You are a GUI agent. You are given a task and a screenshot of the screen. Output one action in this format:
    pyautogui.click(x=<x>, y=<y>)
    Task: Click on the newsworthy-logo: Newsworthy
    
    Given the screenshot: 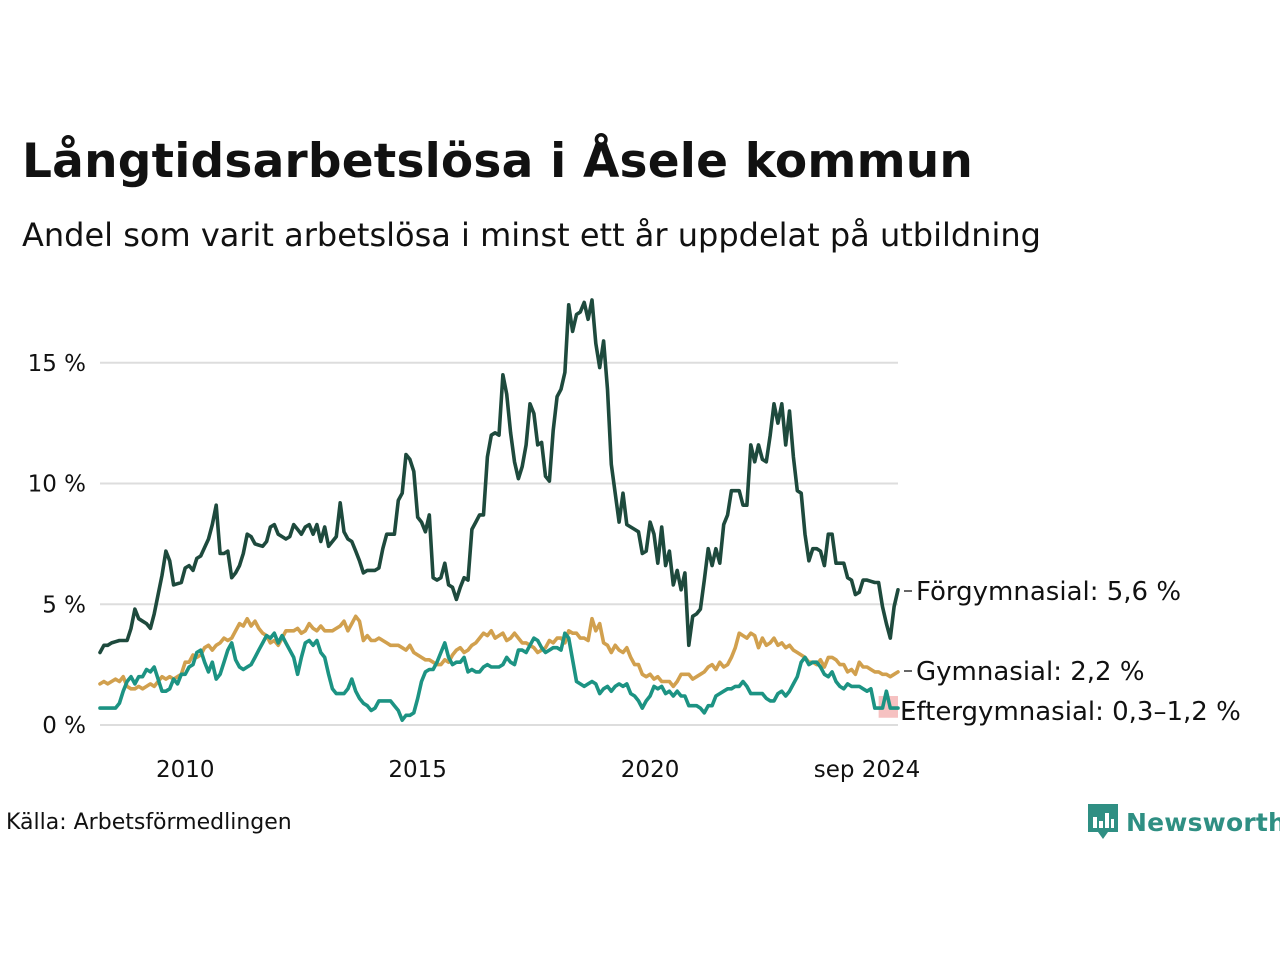 What is the action you would take?
    pyautogui.click(x=1184, y=822)
    